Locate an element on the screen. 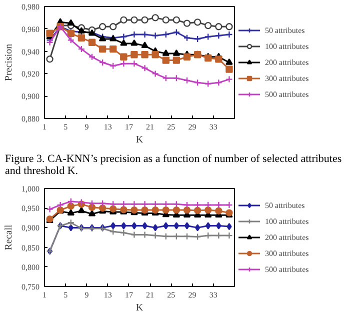 This screenshot has height=330, width=352. y-tick-label: 0,880 is located at coordinates (31, 119).